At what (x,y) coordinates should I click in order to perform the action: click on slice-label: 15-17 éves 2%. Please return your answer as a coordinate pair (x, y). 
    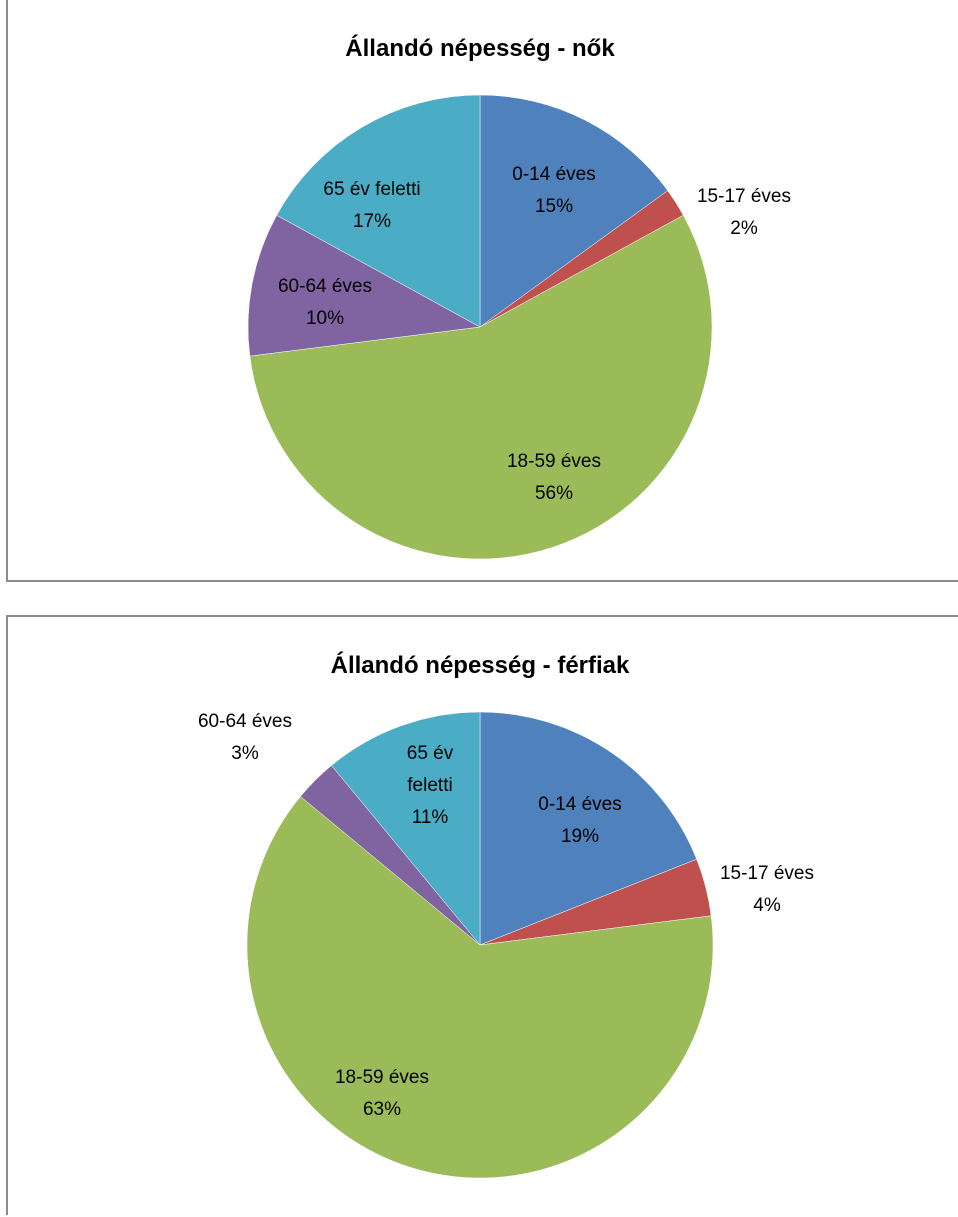
    Looking at the image, I should click on (744, 212).